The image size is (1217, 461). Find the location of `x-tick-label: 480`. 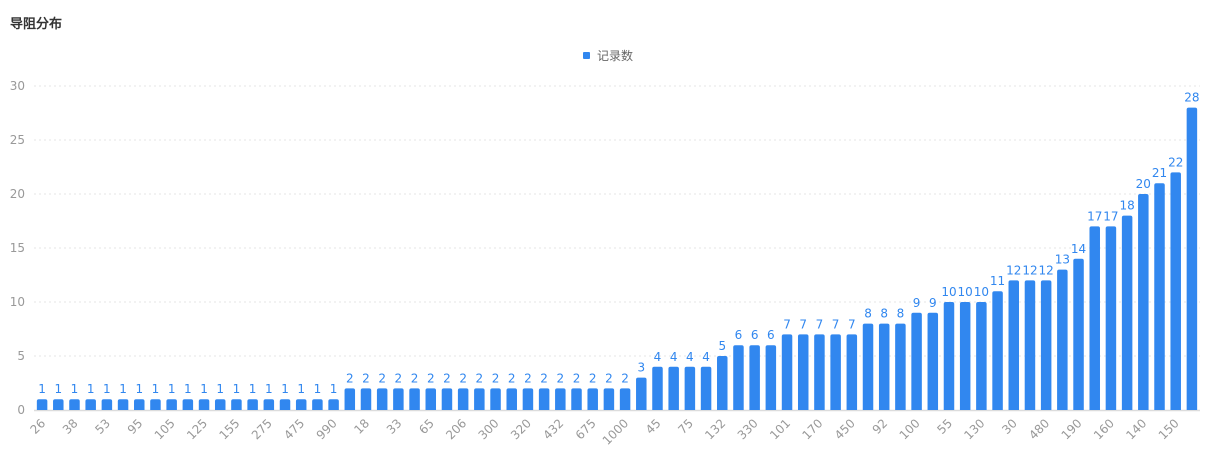

x-tick-label: 480 is located at coordinates (1039, 429).